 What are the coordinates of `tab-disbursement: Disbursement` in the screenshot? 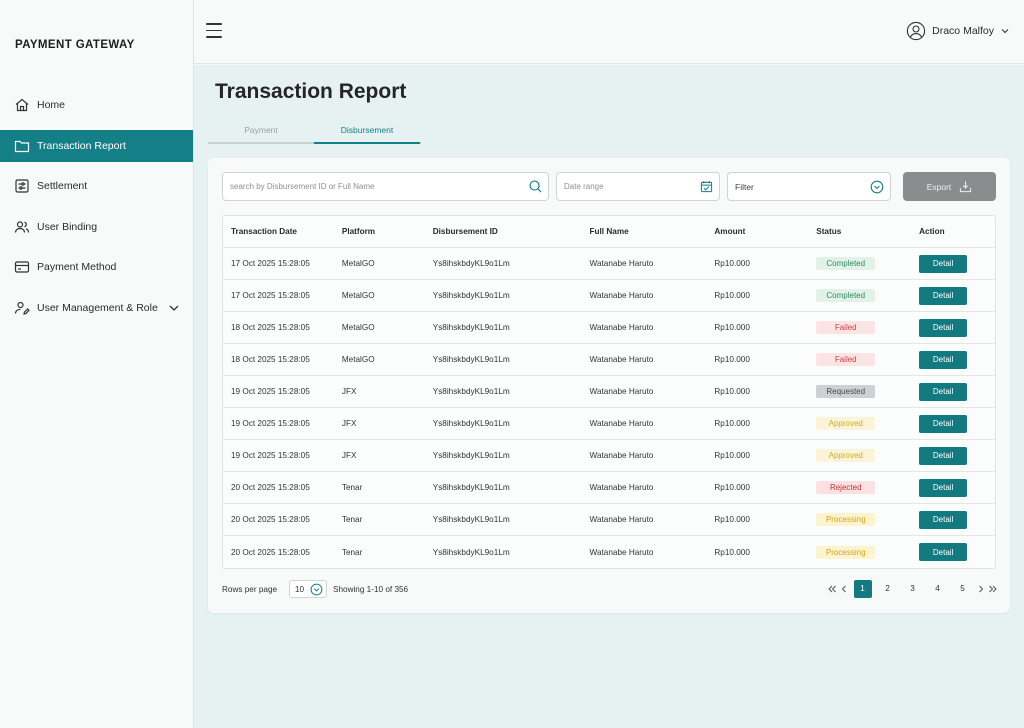 It's located at (367, 133).